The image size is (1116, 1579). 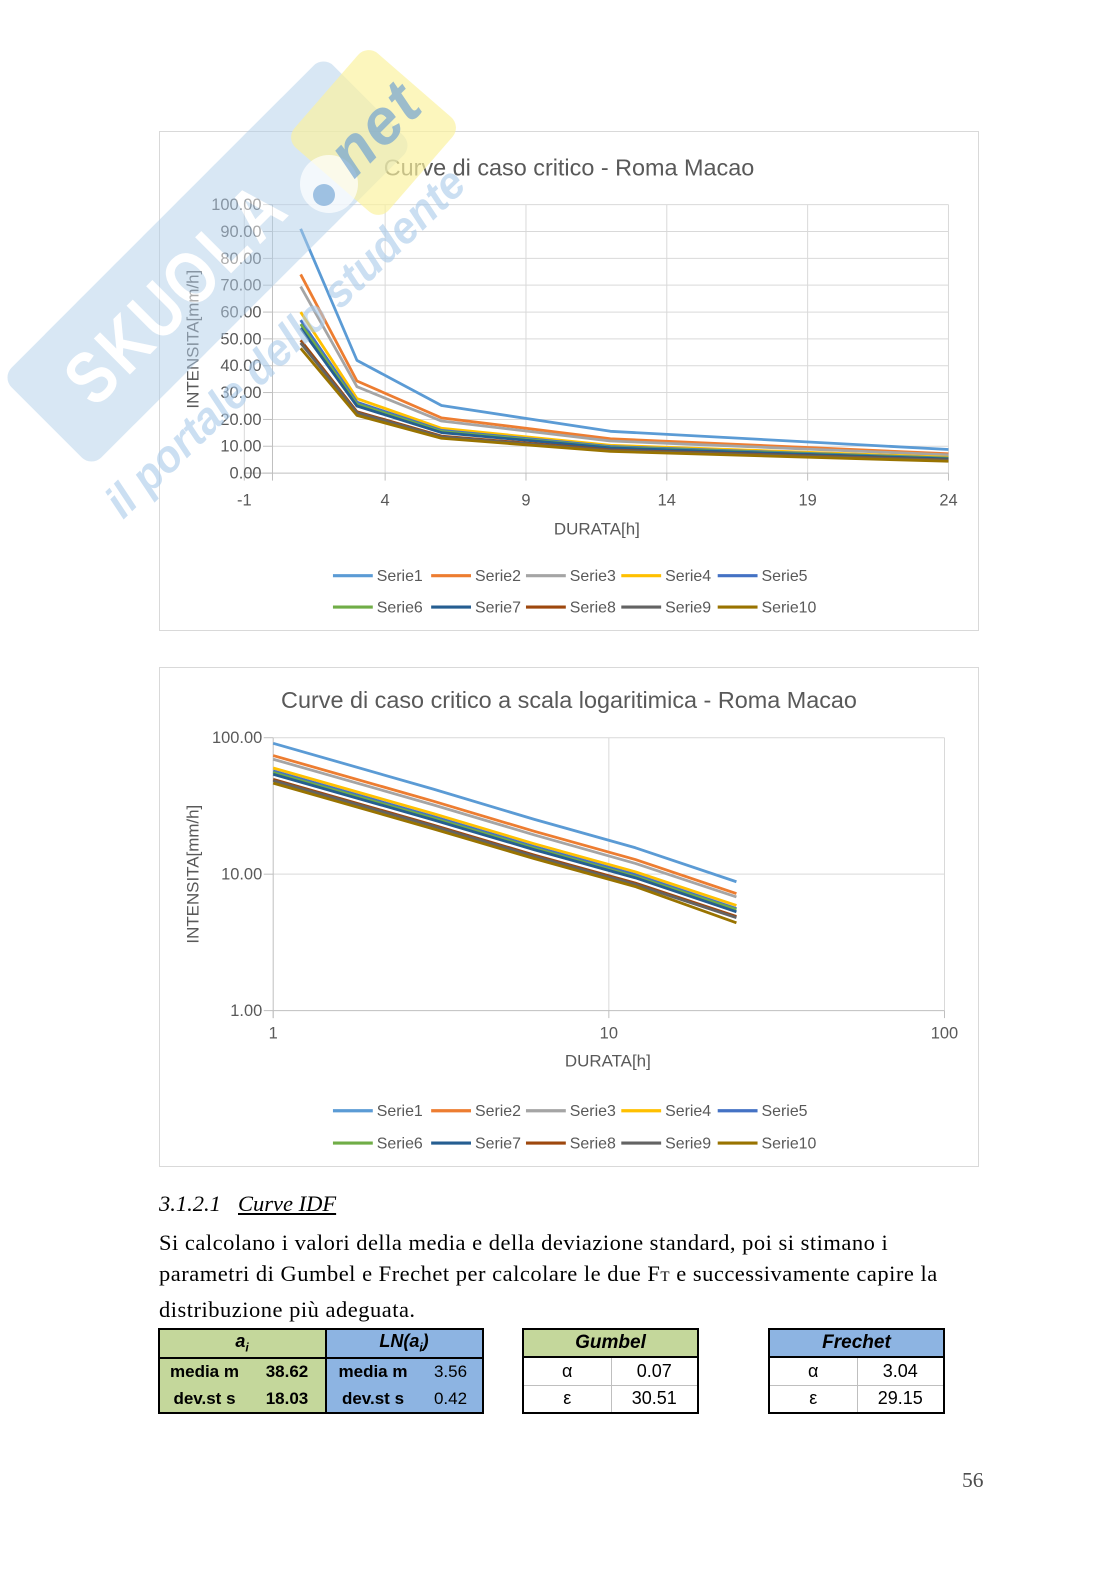 What do you see at coordinates (244, 500) in the screenshot?
I see `svg-text: -1` at bounding box center [244, 500].